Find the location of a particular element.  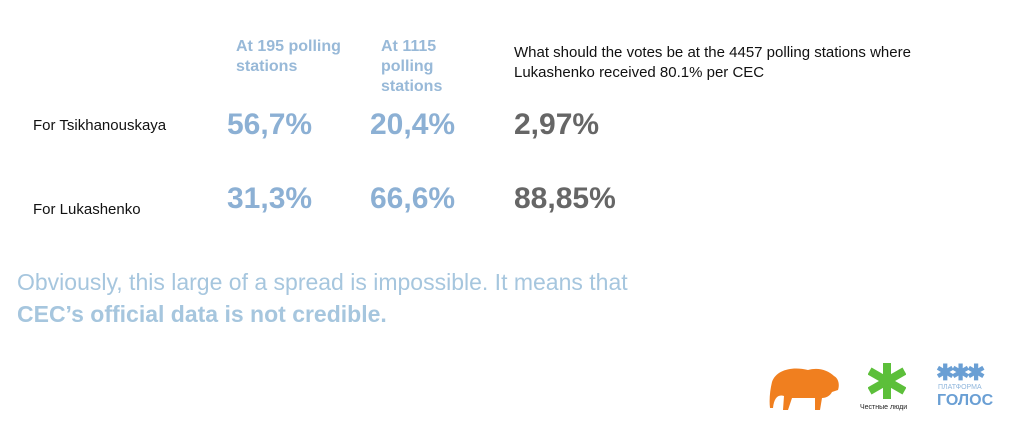

value-tsikh-expected: 2,97% is located at coordinates (557, 124).